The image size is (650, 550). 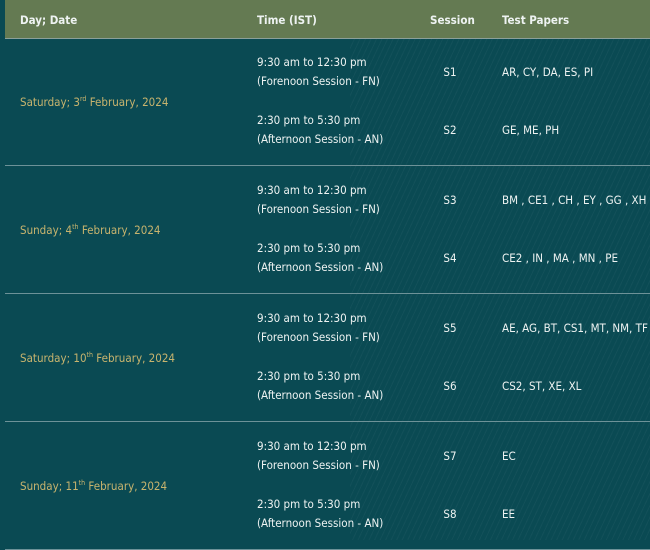 What do you see at coordinates (509, 456) in the screenshot?
I see `test-papers: EC` at bounding box center [509, 456].